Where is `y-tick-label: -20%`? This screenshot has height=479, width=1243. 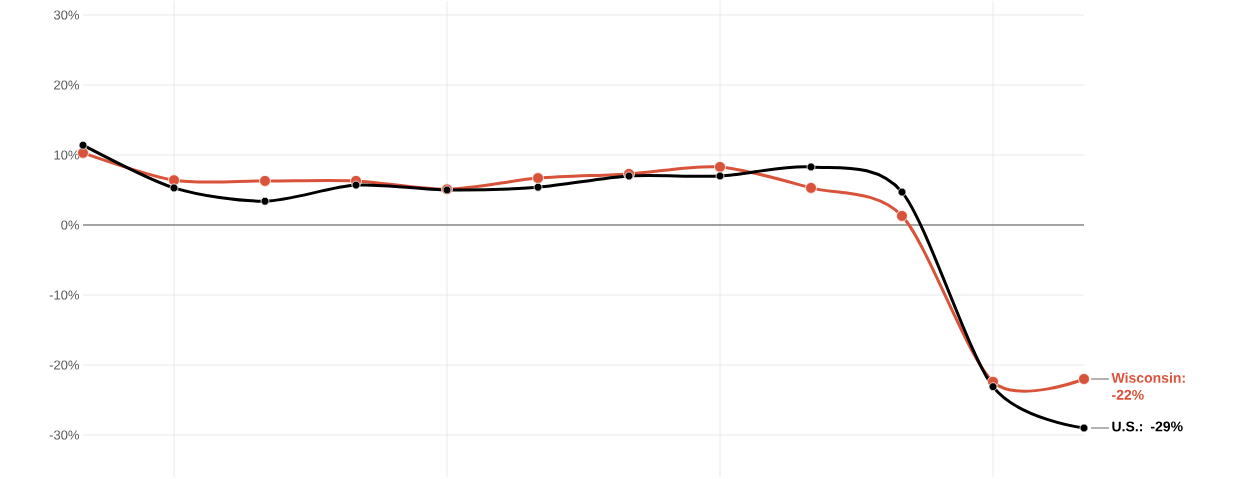
y-tick-label: -20% is located at coordinates (64, 365).